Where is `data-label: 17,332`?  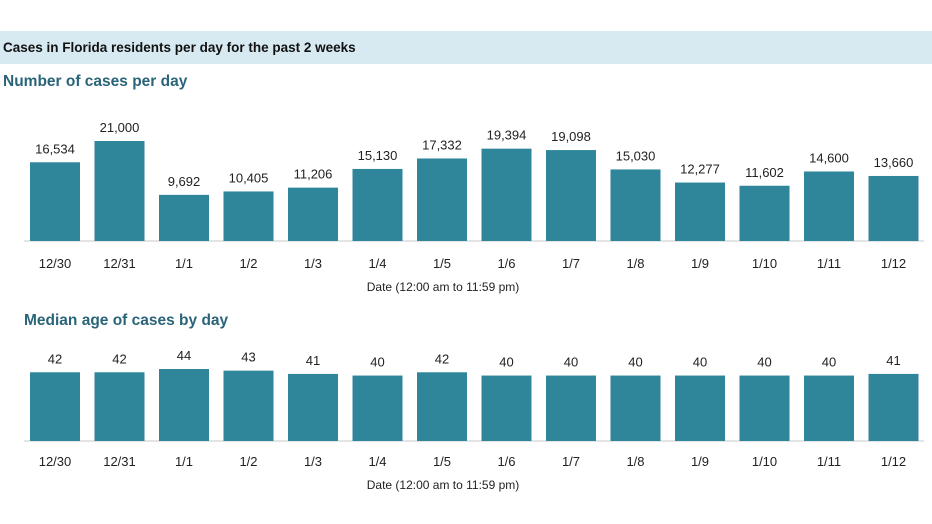
data-label: 17,332 is located at coordinates (442, 144).